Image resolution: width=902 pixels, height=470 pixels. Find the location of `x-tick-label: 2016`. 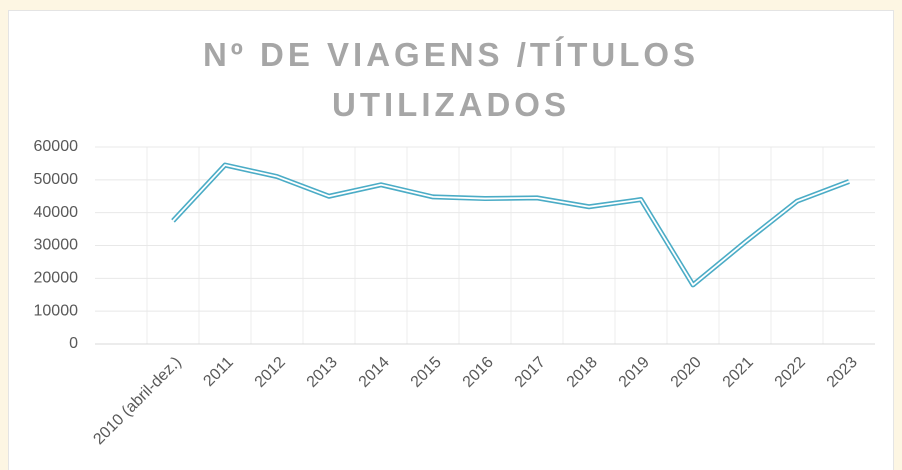

x-tick-label: 2016 is located at coordinates (478, 372).